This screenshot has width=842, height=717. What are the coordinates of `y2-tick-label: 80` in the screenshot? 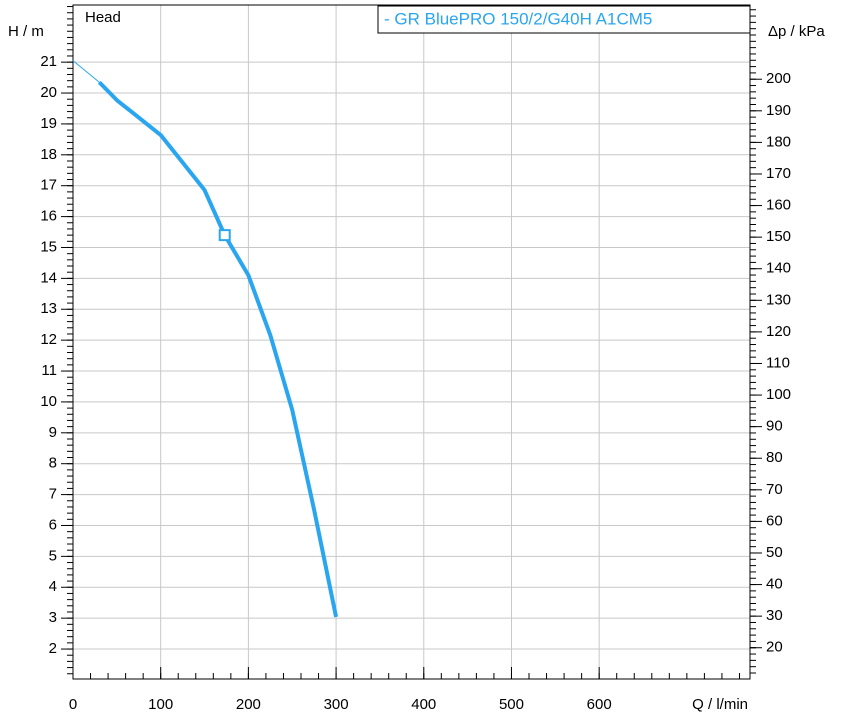 It's located at (774, 457).